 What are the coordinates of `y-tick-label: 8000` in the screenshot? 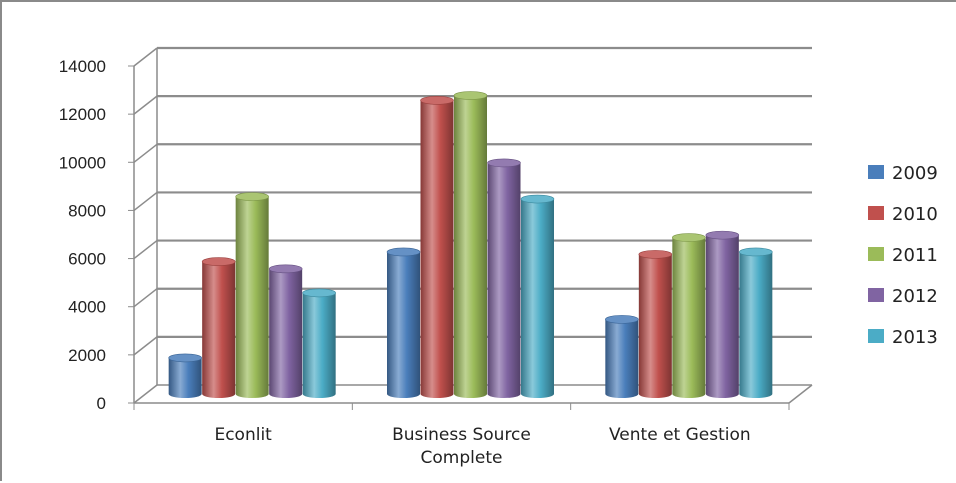 It's located at (87, 210).